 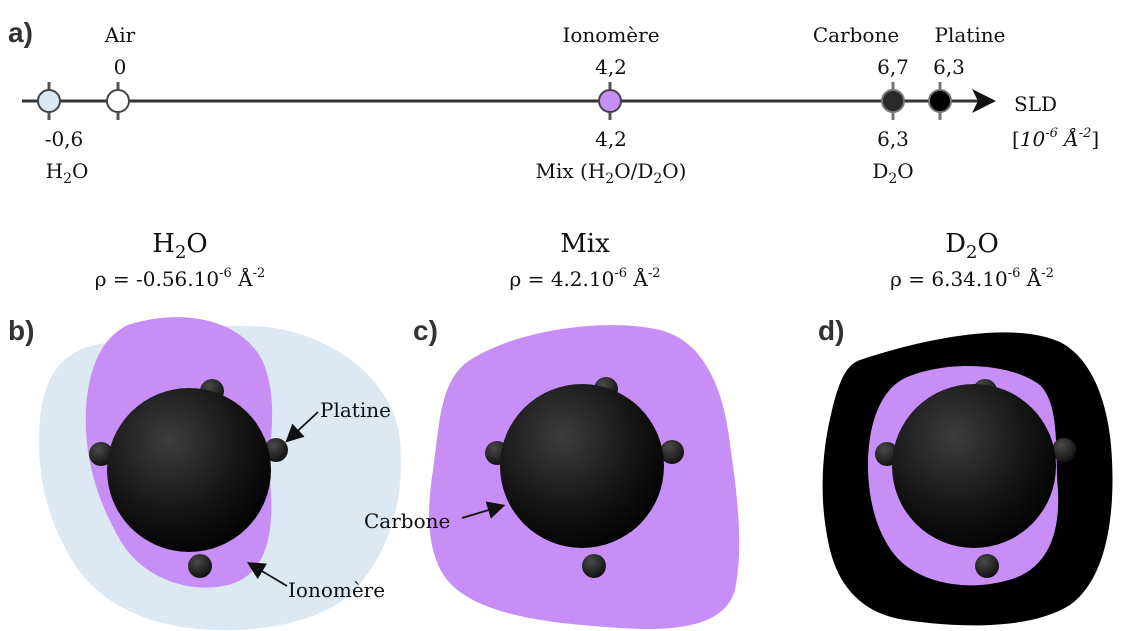 I want to click on platinum-name: Platine, so click(x=970, y=35).